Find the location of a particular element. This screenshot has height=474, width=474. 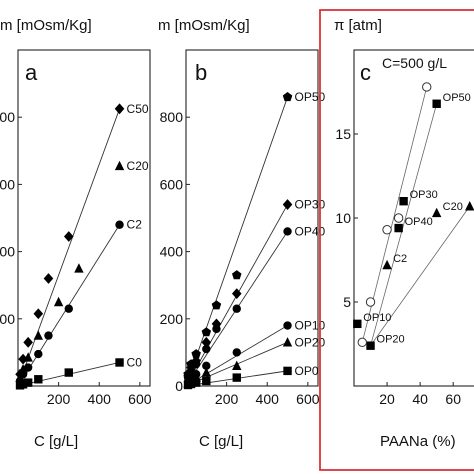

panel-b-xlabel: C [g/L] is located at coordinates (221, 441).